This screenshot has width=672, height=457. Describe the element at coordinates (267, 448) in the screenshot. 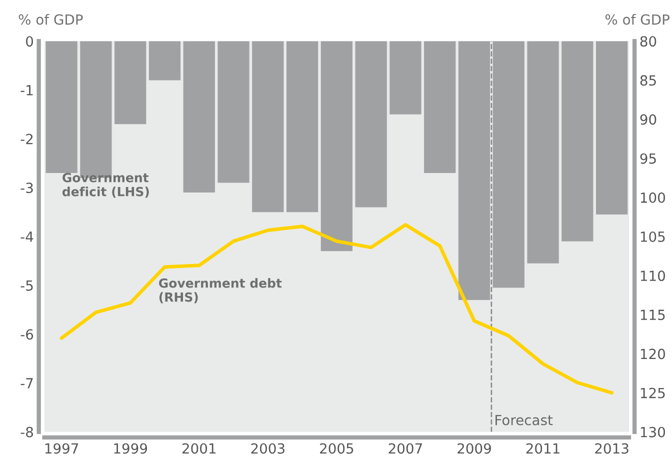

I see `x-tick-label: 2003` at that location.